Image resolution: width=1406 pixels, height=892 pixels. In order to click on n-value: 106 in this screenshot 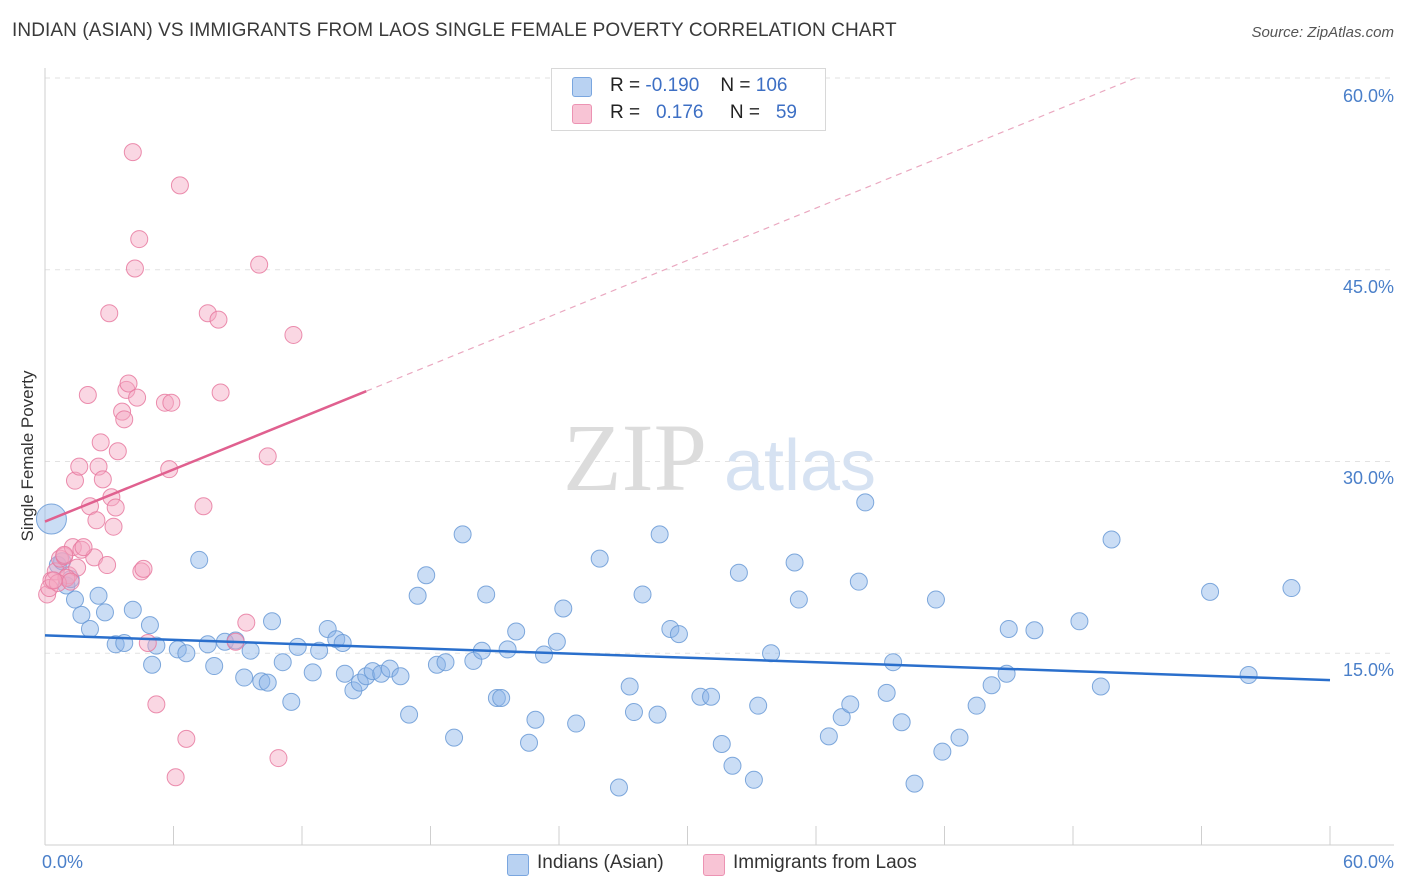, I will do `click(771, 85)`.